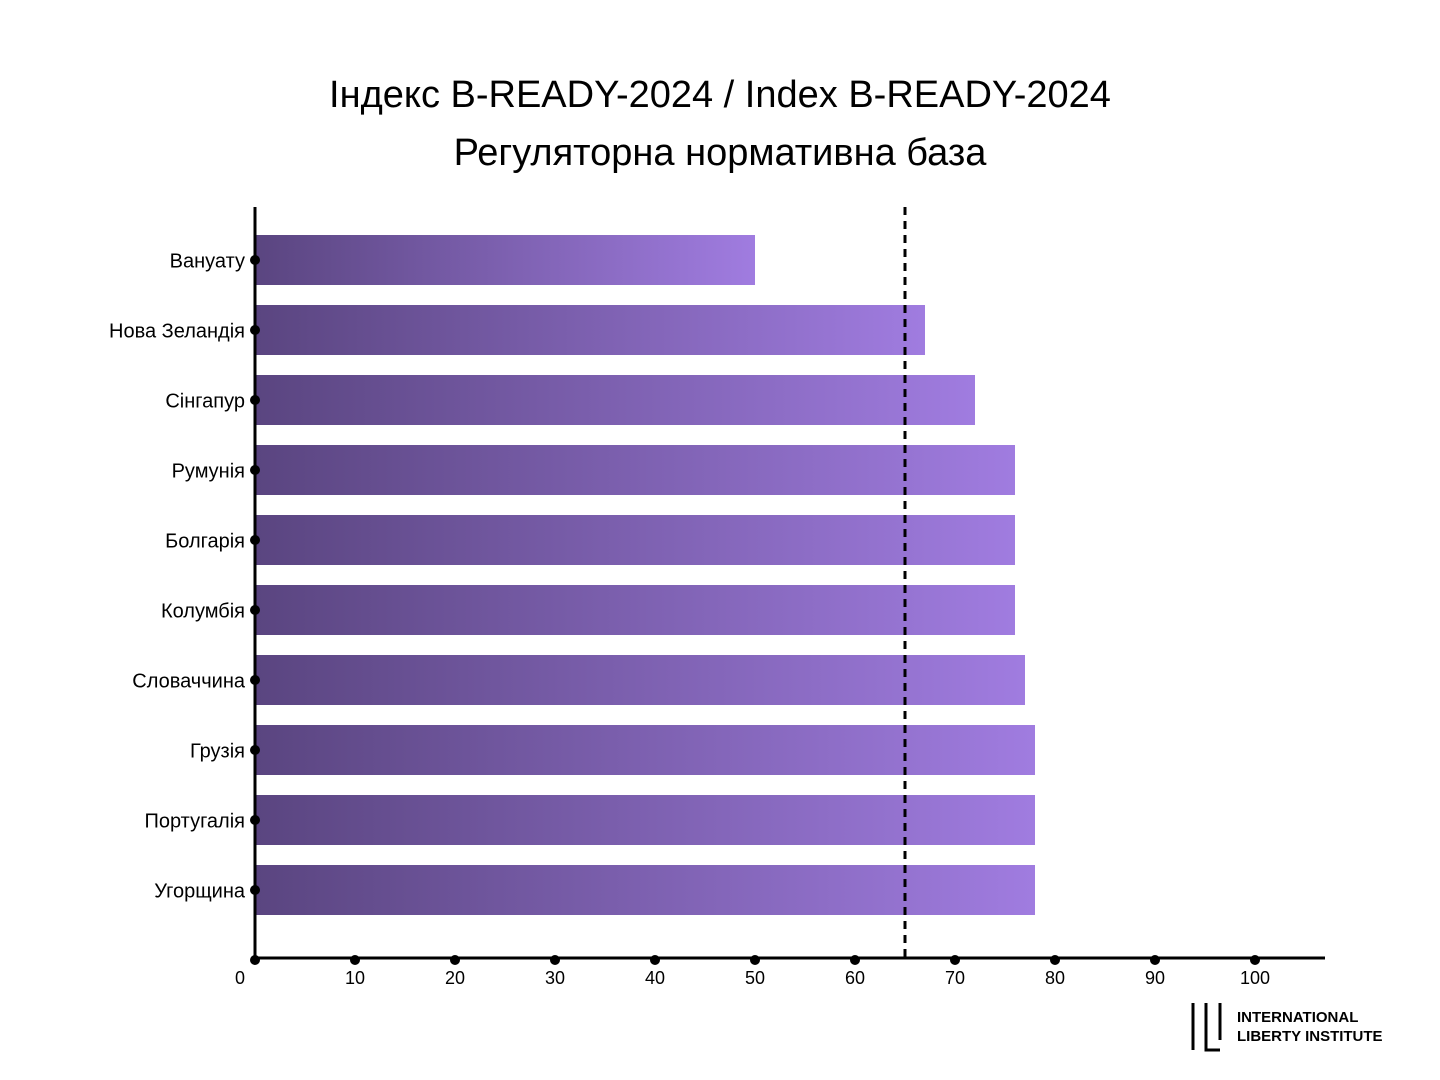 The width and height of the screenshot is (1440, 1080). Describe the element at coordinates (955, 978) in the screenshot. I see `x-tick-label: 70` at that location.